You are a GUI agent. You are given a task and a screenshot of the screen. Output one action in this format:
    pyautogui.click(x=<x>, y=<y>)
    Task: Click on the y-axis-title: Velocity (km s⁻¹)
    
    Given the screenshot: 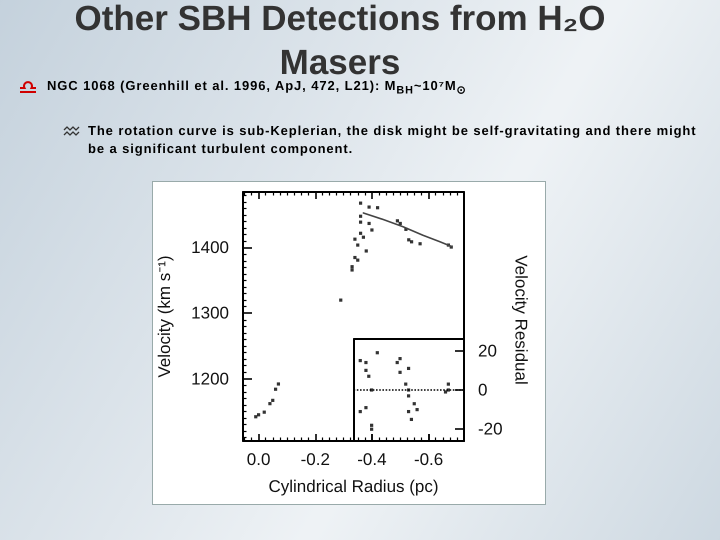 What is the action you would take?
    pyautogui.click(x=164, y=316)
    